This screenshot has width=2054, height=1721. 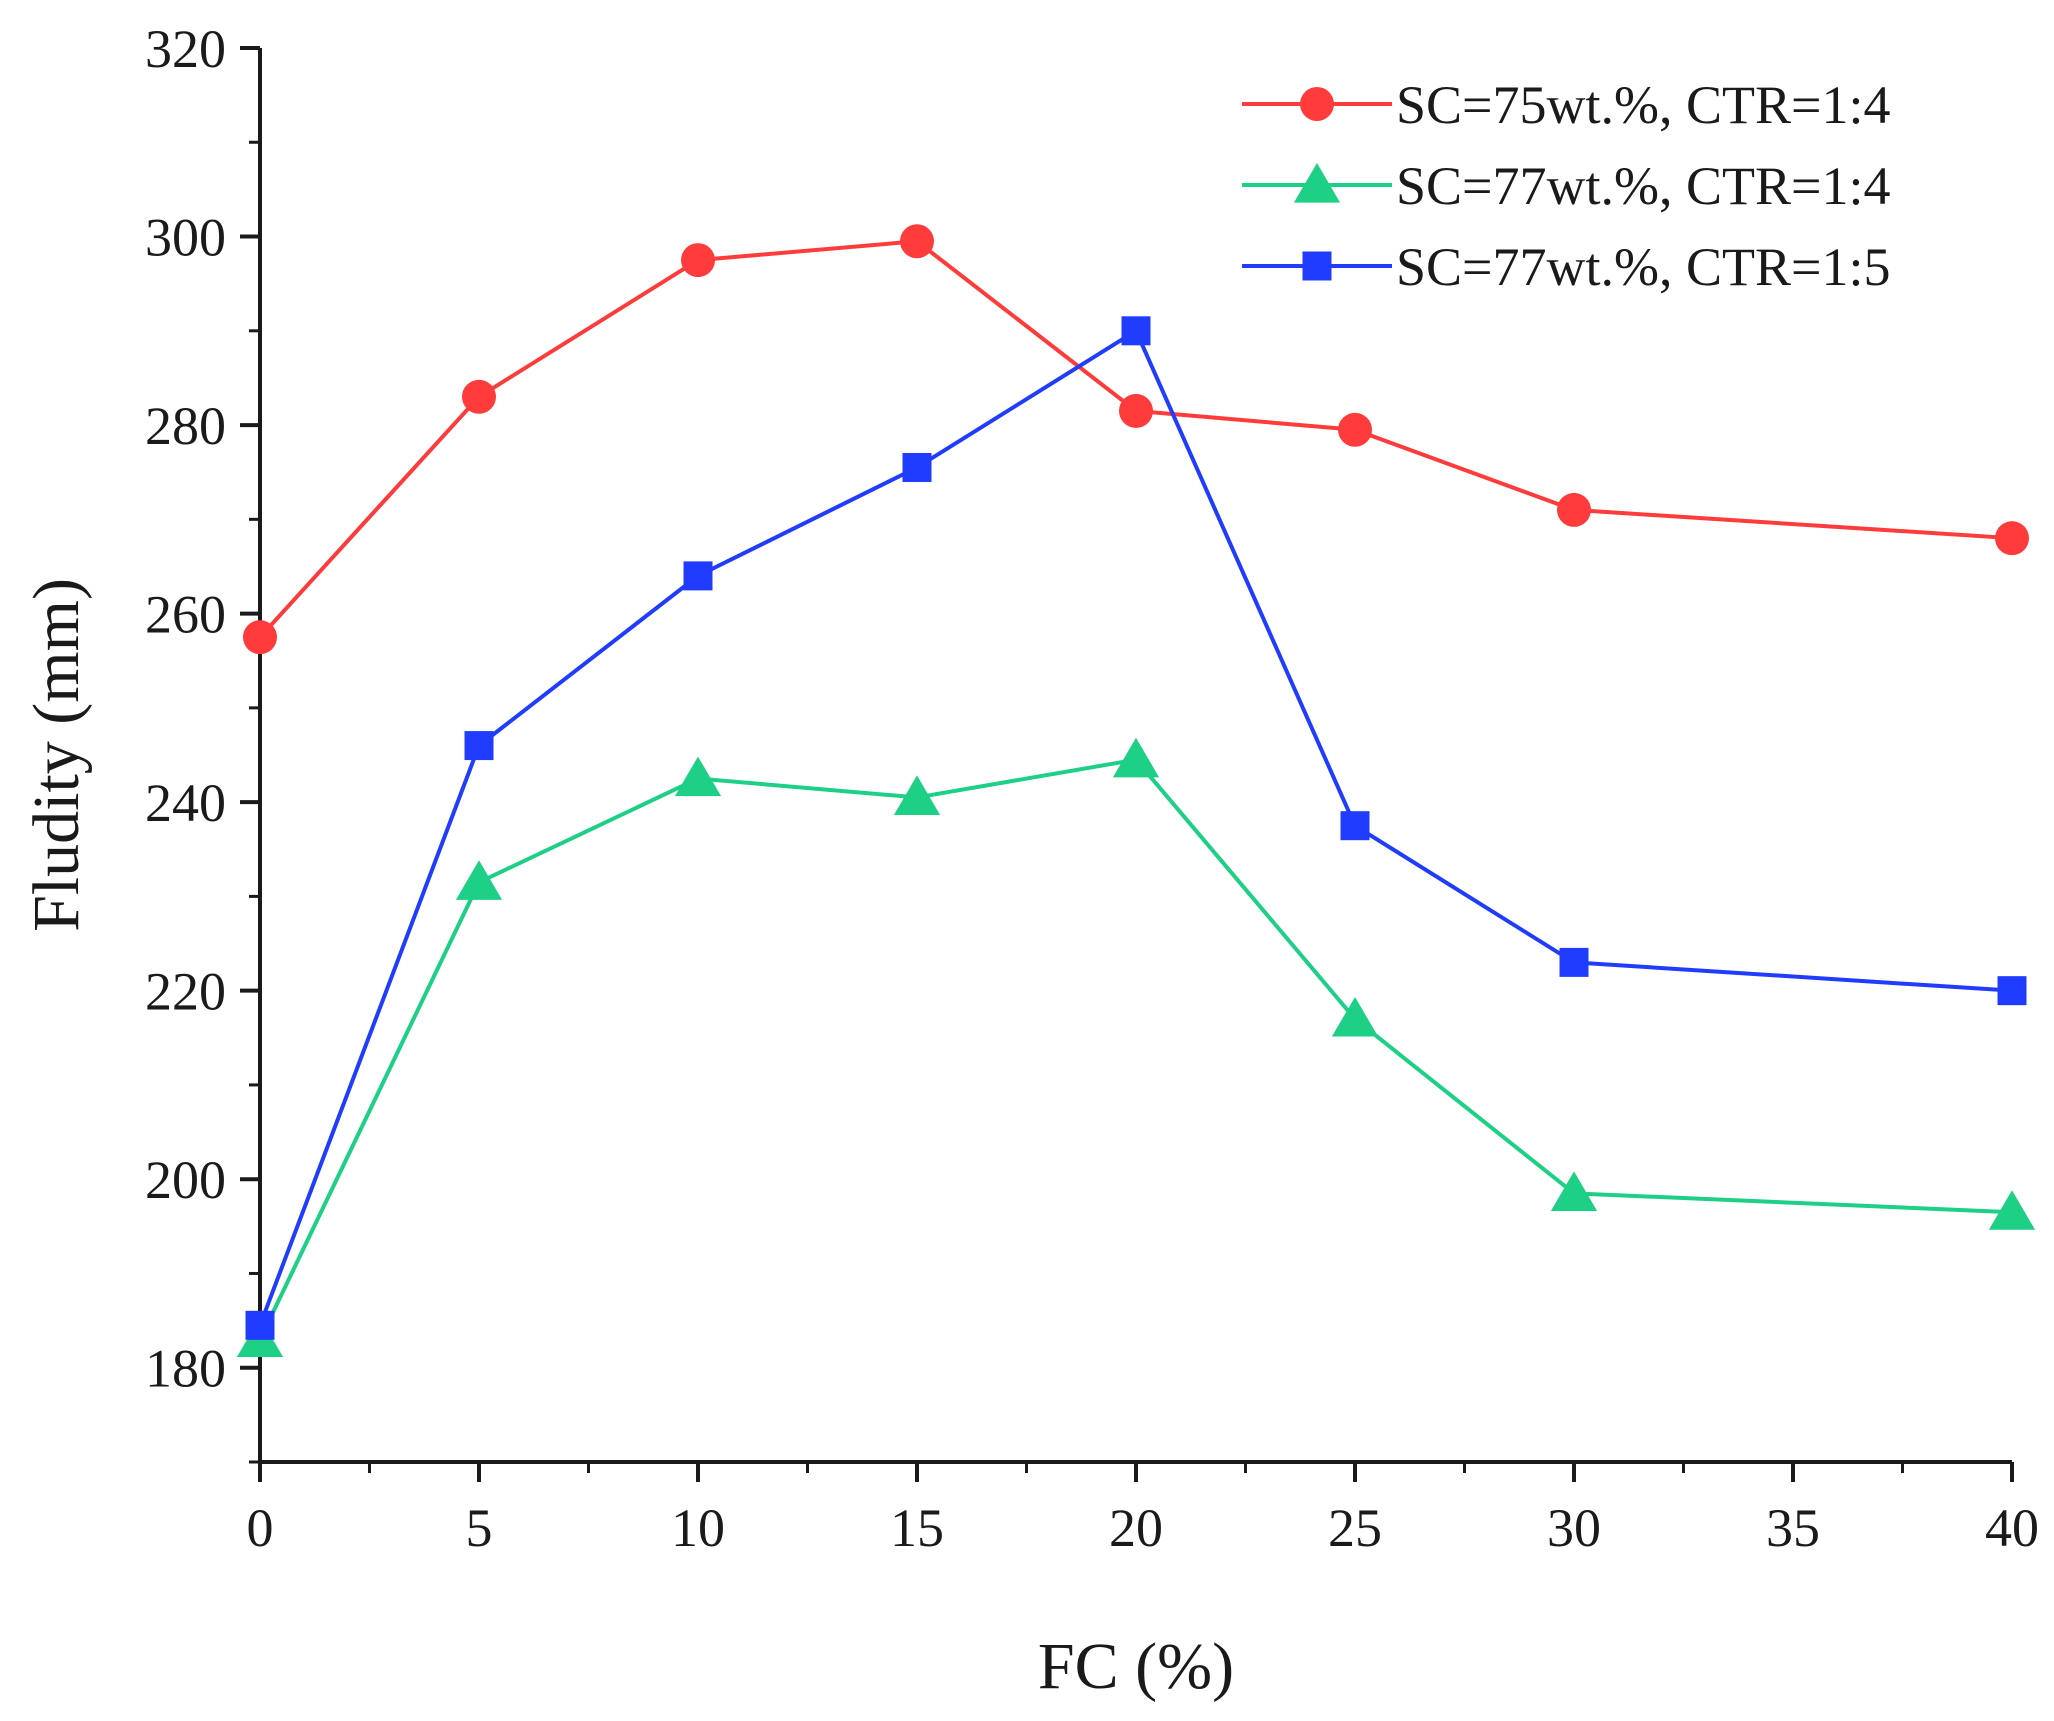 What do you see at coordinates (479, 1528) in the screenshot?
I see `x-tick-label: 5` at bounding box center [479, 1528].